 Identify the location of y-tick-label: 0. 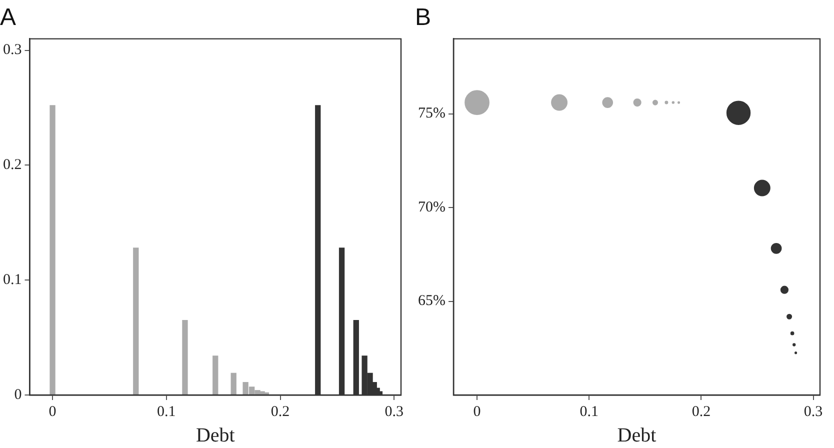
(18, 394).